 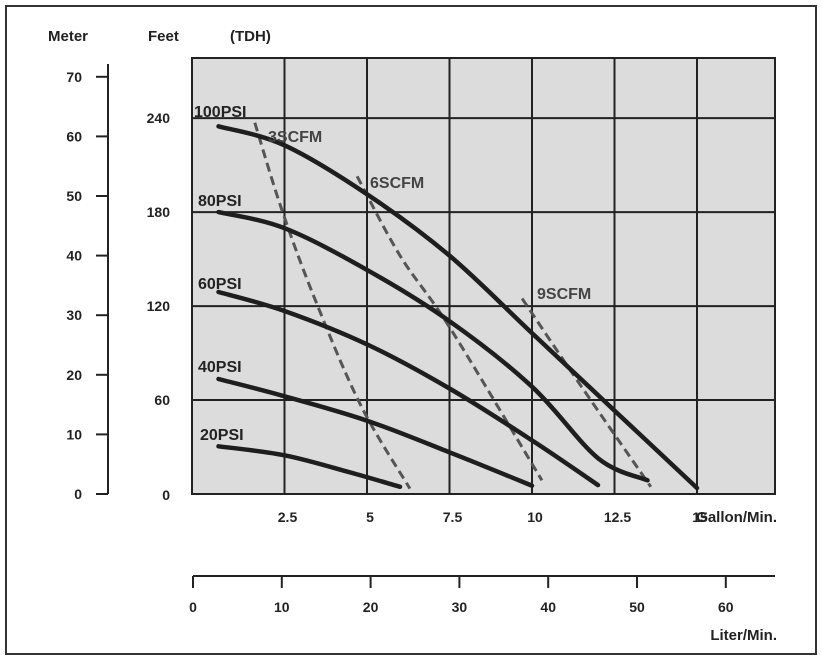 I want to click on tdh-label: (TDH), so click(x=250, y=36).